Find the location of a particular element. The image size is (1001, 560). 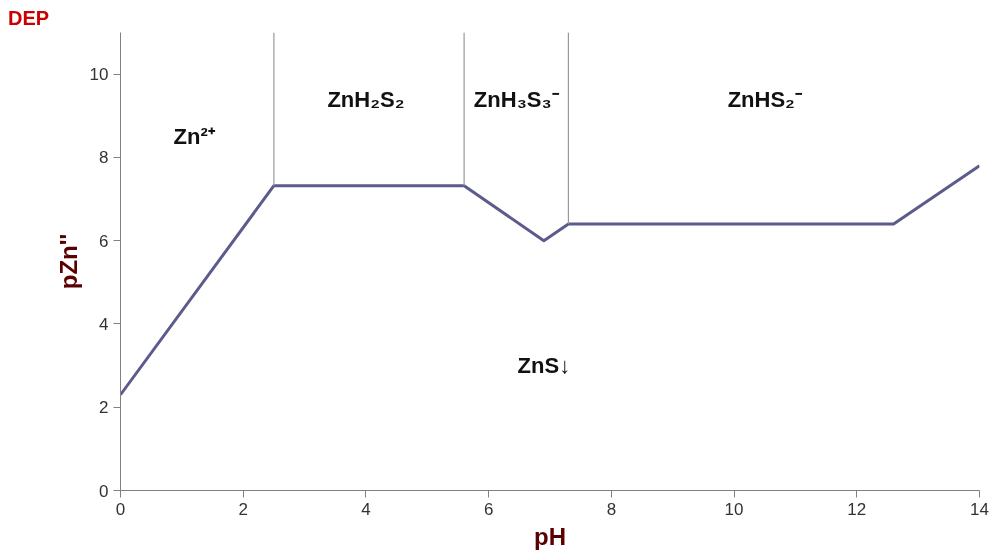

y-tick-label: 6 is located at coordinates (104, 241).